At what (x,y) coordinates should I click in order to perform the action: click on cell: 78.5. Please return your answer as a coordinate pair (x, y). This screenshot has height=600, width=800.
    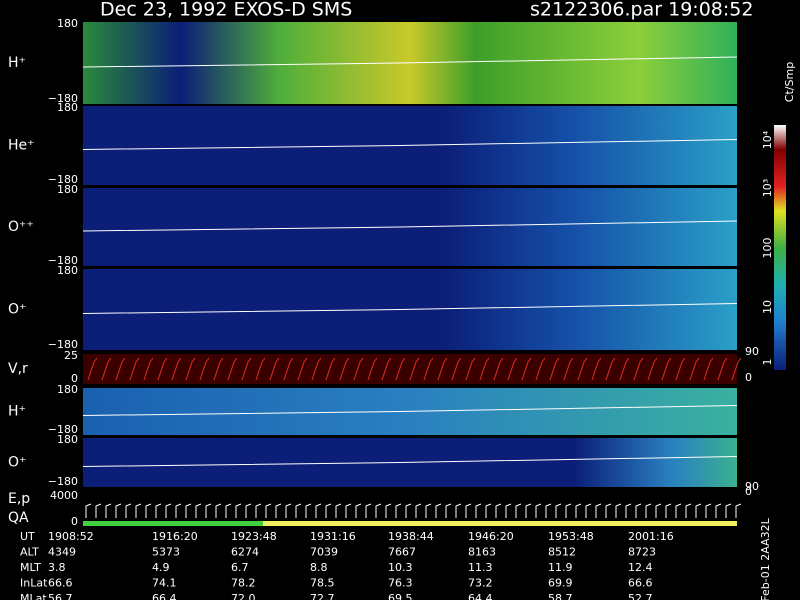
    Looking at the image, I should click on (322, 583).